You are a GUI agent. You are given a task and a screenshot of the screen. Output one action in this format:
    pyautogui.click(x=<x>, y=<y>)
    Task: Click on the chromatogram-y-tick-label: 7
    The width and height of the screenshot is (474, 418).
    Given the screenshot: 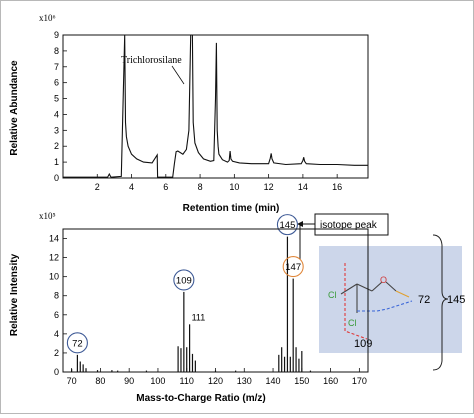 What is the action you would take?
    pyautogui.click(x=56, y=67)
    